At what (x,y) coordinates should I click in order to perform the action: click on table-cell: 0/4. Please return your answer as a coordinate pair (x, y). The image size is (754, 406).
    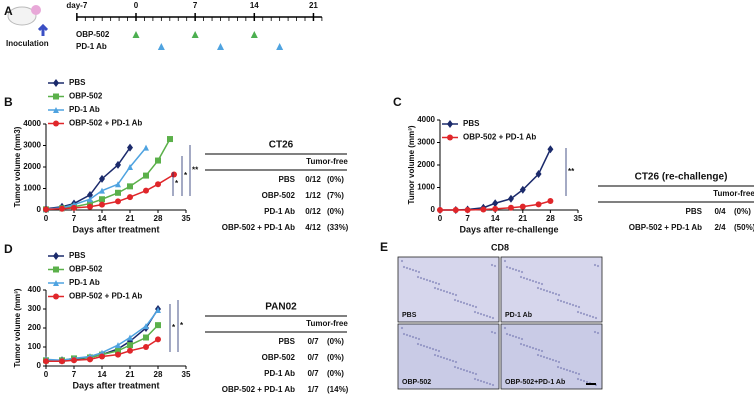
    Looking at the image, I should click on (720, 211).